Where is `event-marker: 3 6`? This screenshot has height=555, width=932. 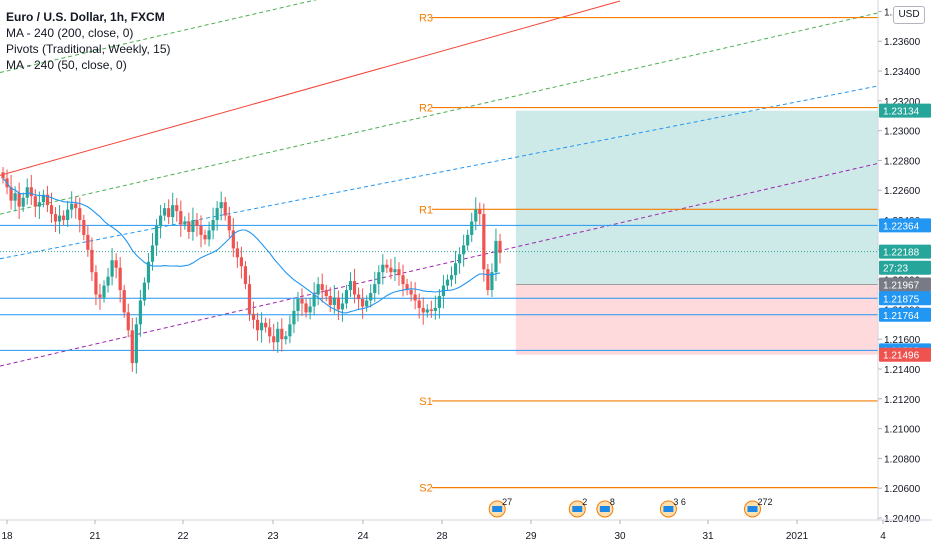
event-marker: 3 6 is located at coordinates (672, 507).